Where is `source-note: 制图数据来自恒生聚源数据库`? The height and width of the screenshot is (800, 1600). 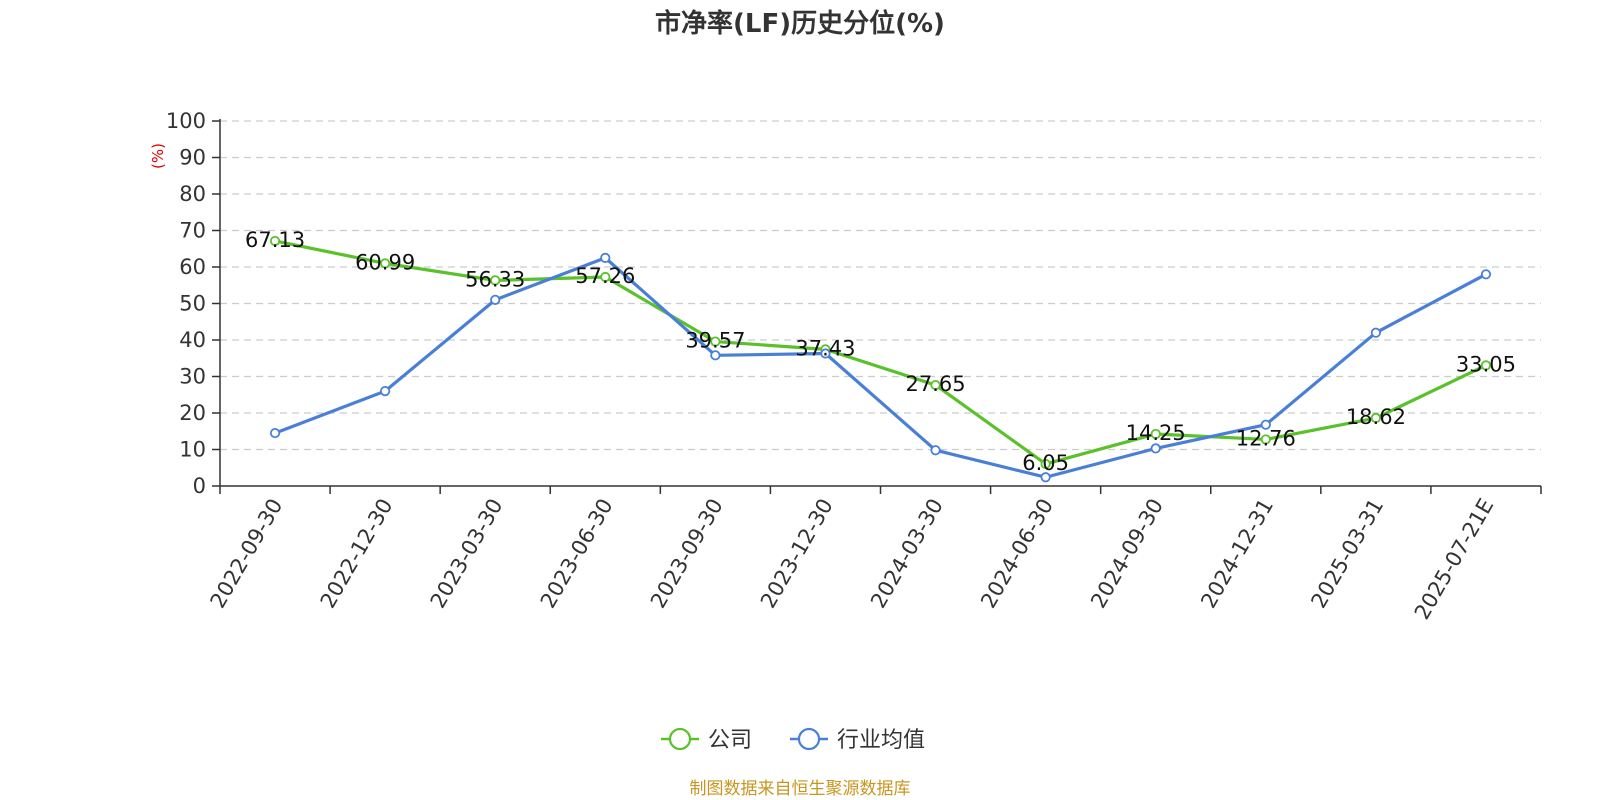 source-note: 制图数据来自恒生聚源数据库 is located at coordinates (800, 789).